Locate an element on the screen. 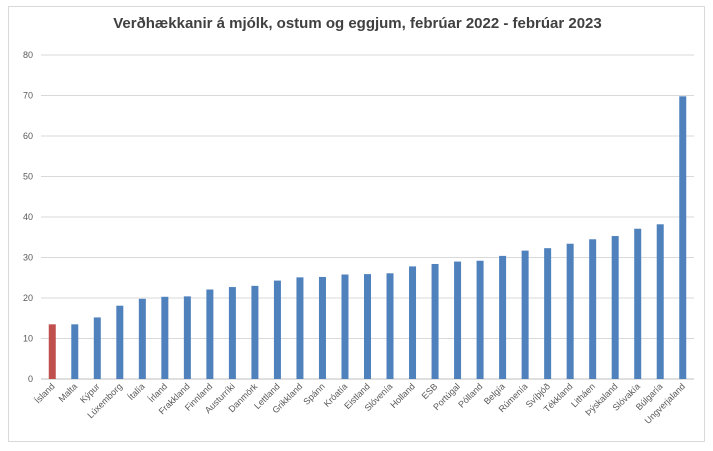 Image resolution: width=713 pixels, height=451 pixels. x-tick-label: Holland is located at coordinates (402, 395).